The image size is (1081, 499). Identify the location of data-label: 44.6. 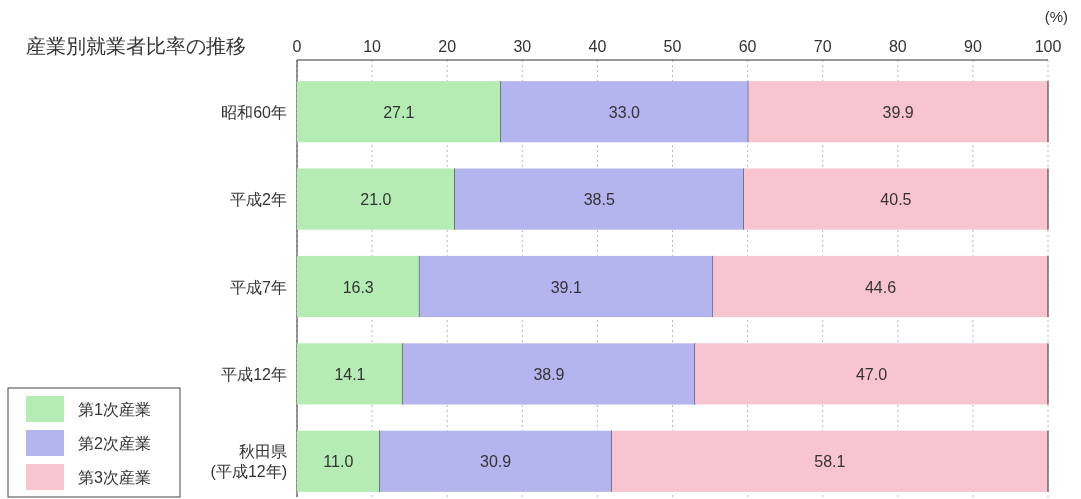
(880, 287).